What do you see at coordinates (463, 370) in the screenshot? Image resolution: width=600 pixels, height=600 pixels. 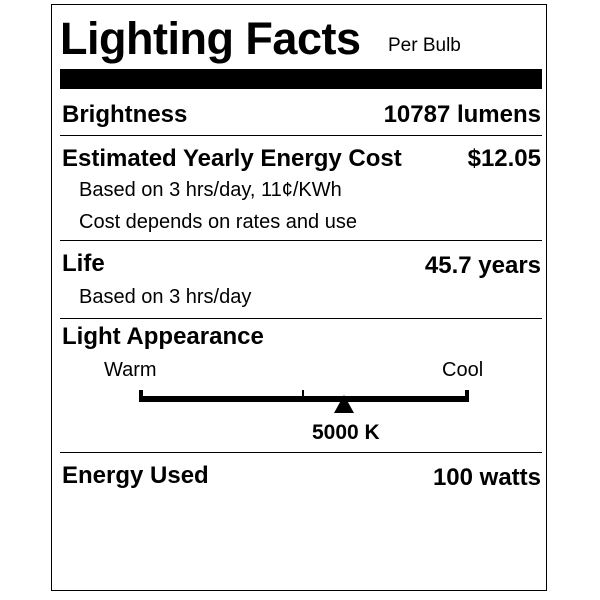 I see `cool-label: Cool` at bounding box center [463, 370].